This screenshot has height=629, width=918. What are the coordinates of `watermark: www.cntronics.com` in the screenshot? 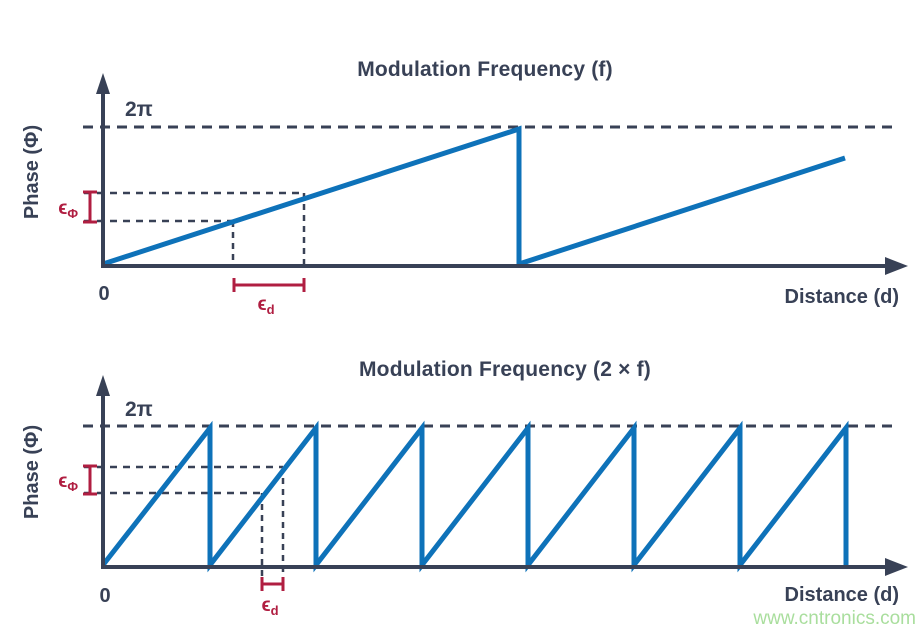 It's located at (834, 618).